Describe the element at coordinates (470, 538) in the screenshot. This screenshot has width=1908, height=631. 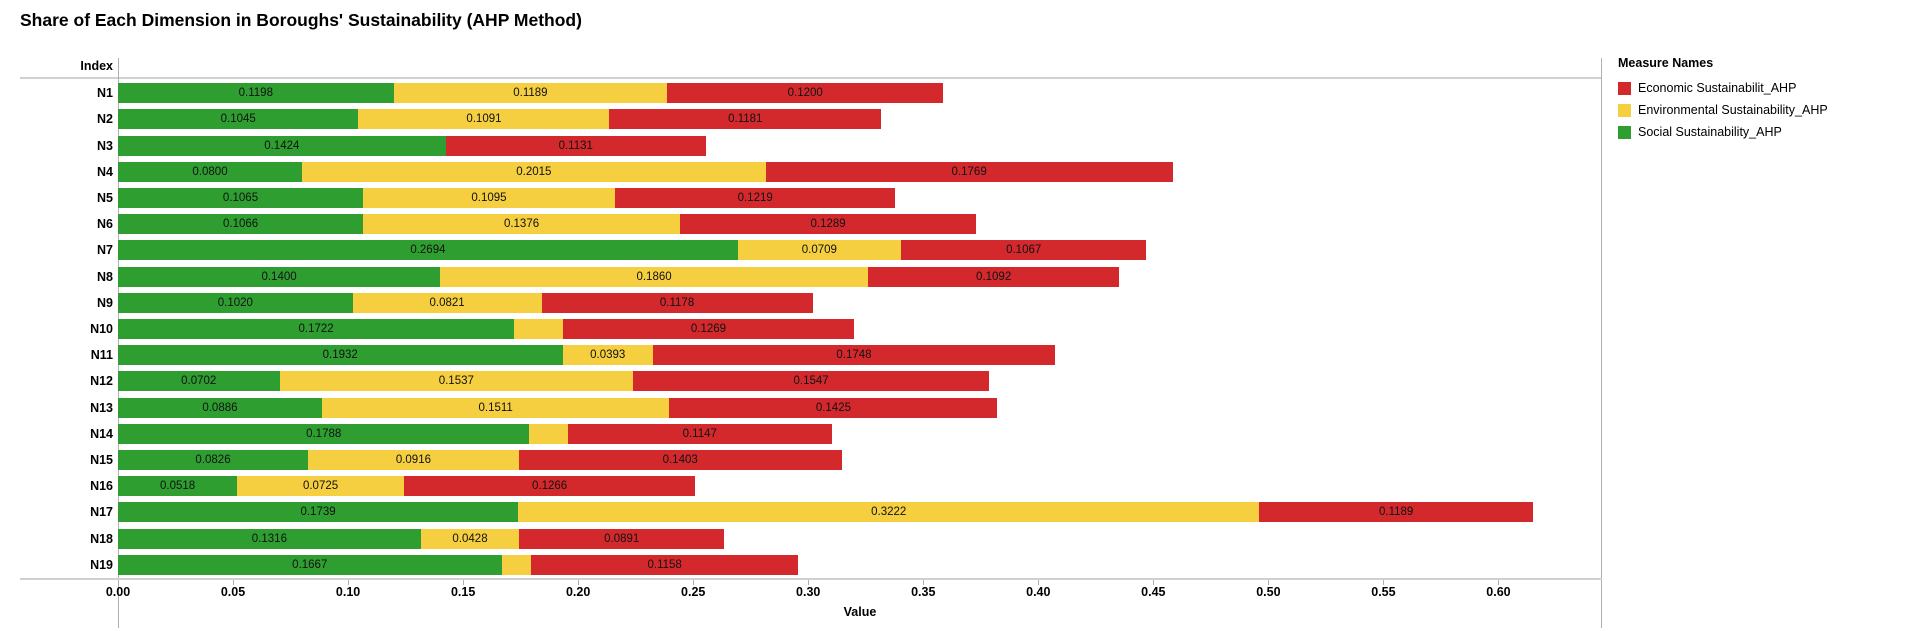
I see `bar-segment: 0.0428` at that location.